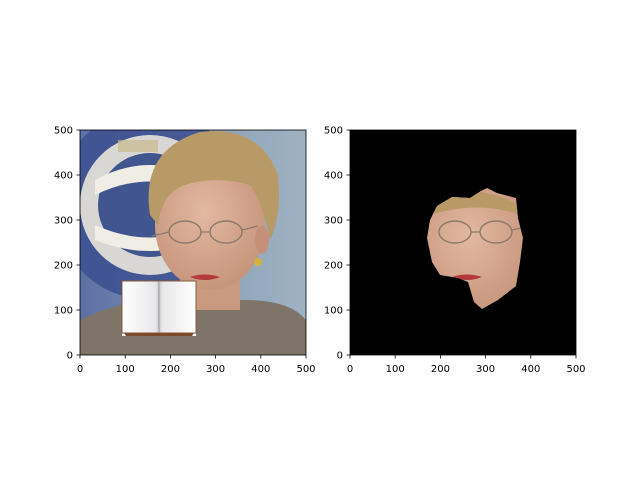 The width and height of the screenshot is (640, 480). I want to click on book-occluder, so click(159, 308).